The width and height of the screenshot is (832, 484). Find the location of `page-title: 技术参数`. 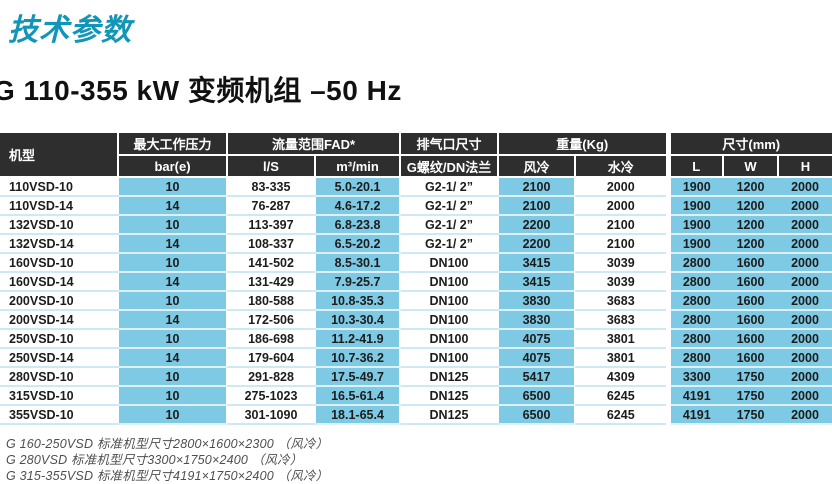

page-title: 技术参数 is located at coordinates (70, 30).